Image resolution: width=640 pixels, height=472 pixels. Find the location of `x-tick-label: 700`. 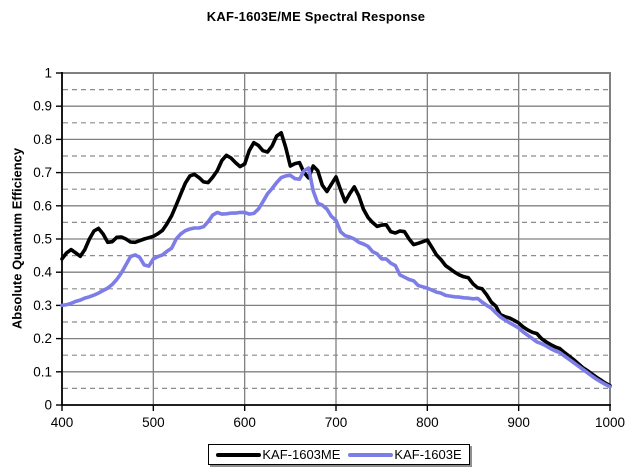

x-tick-label: 700 is located at coordinates (336, 422).